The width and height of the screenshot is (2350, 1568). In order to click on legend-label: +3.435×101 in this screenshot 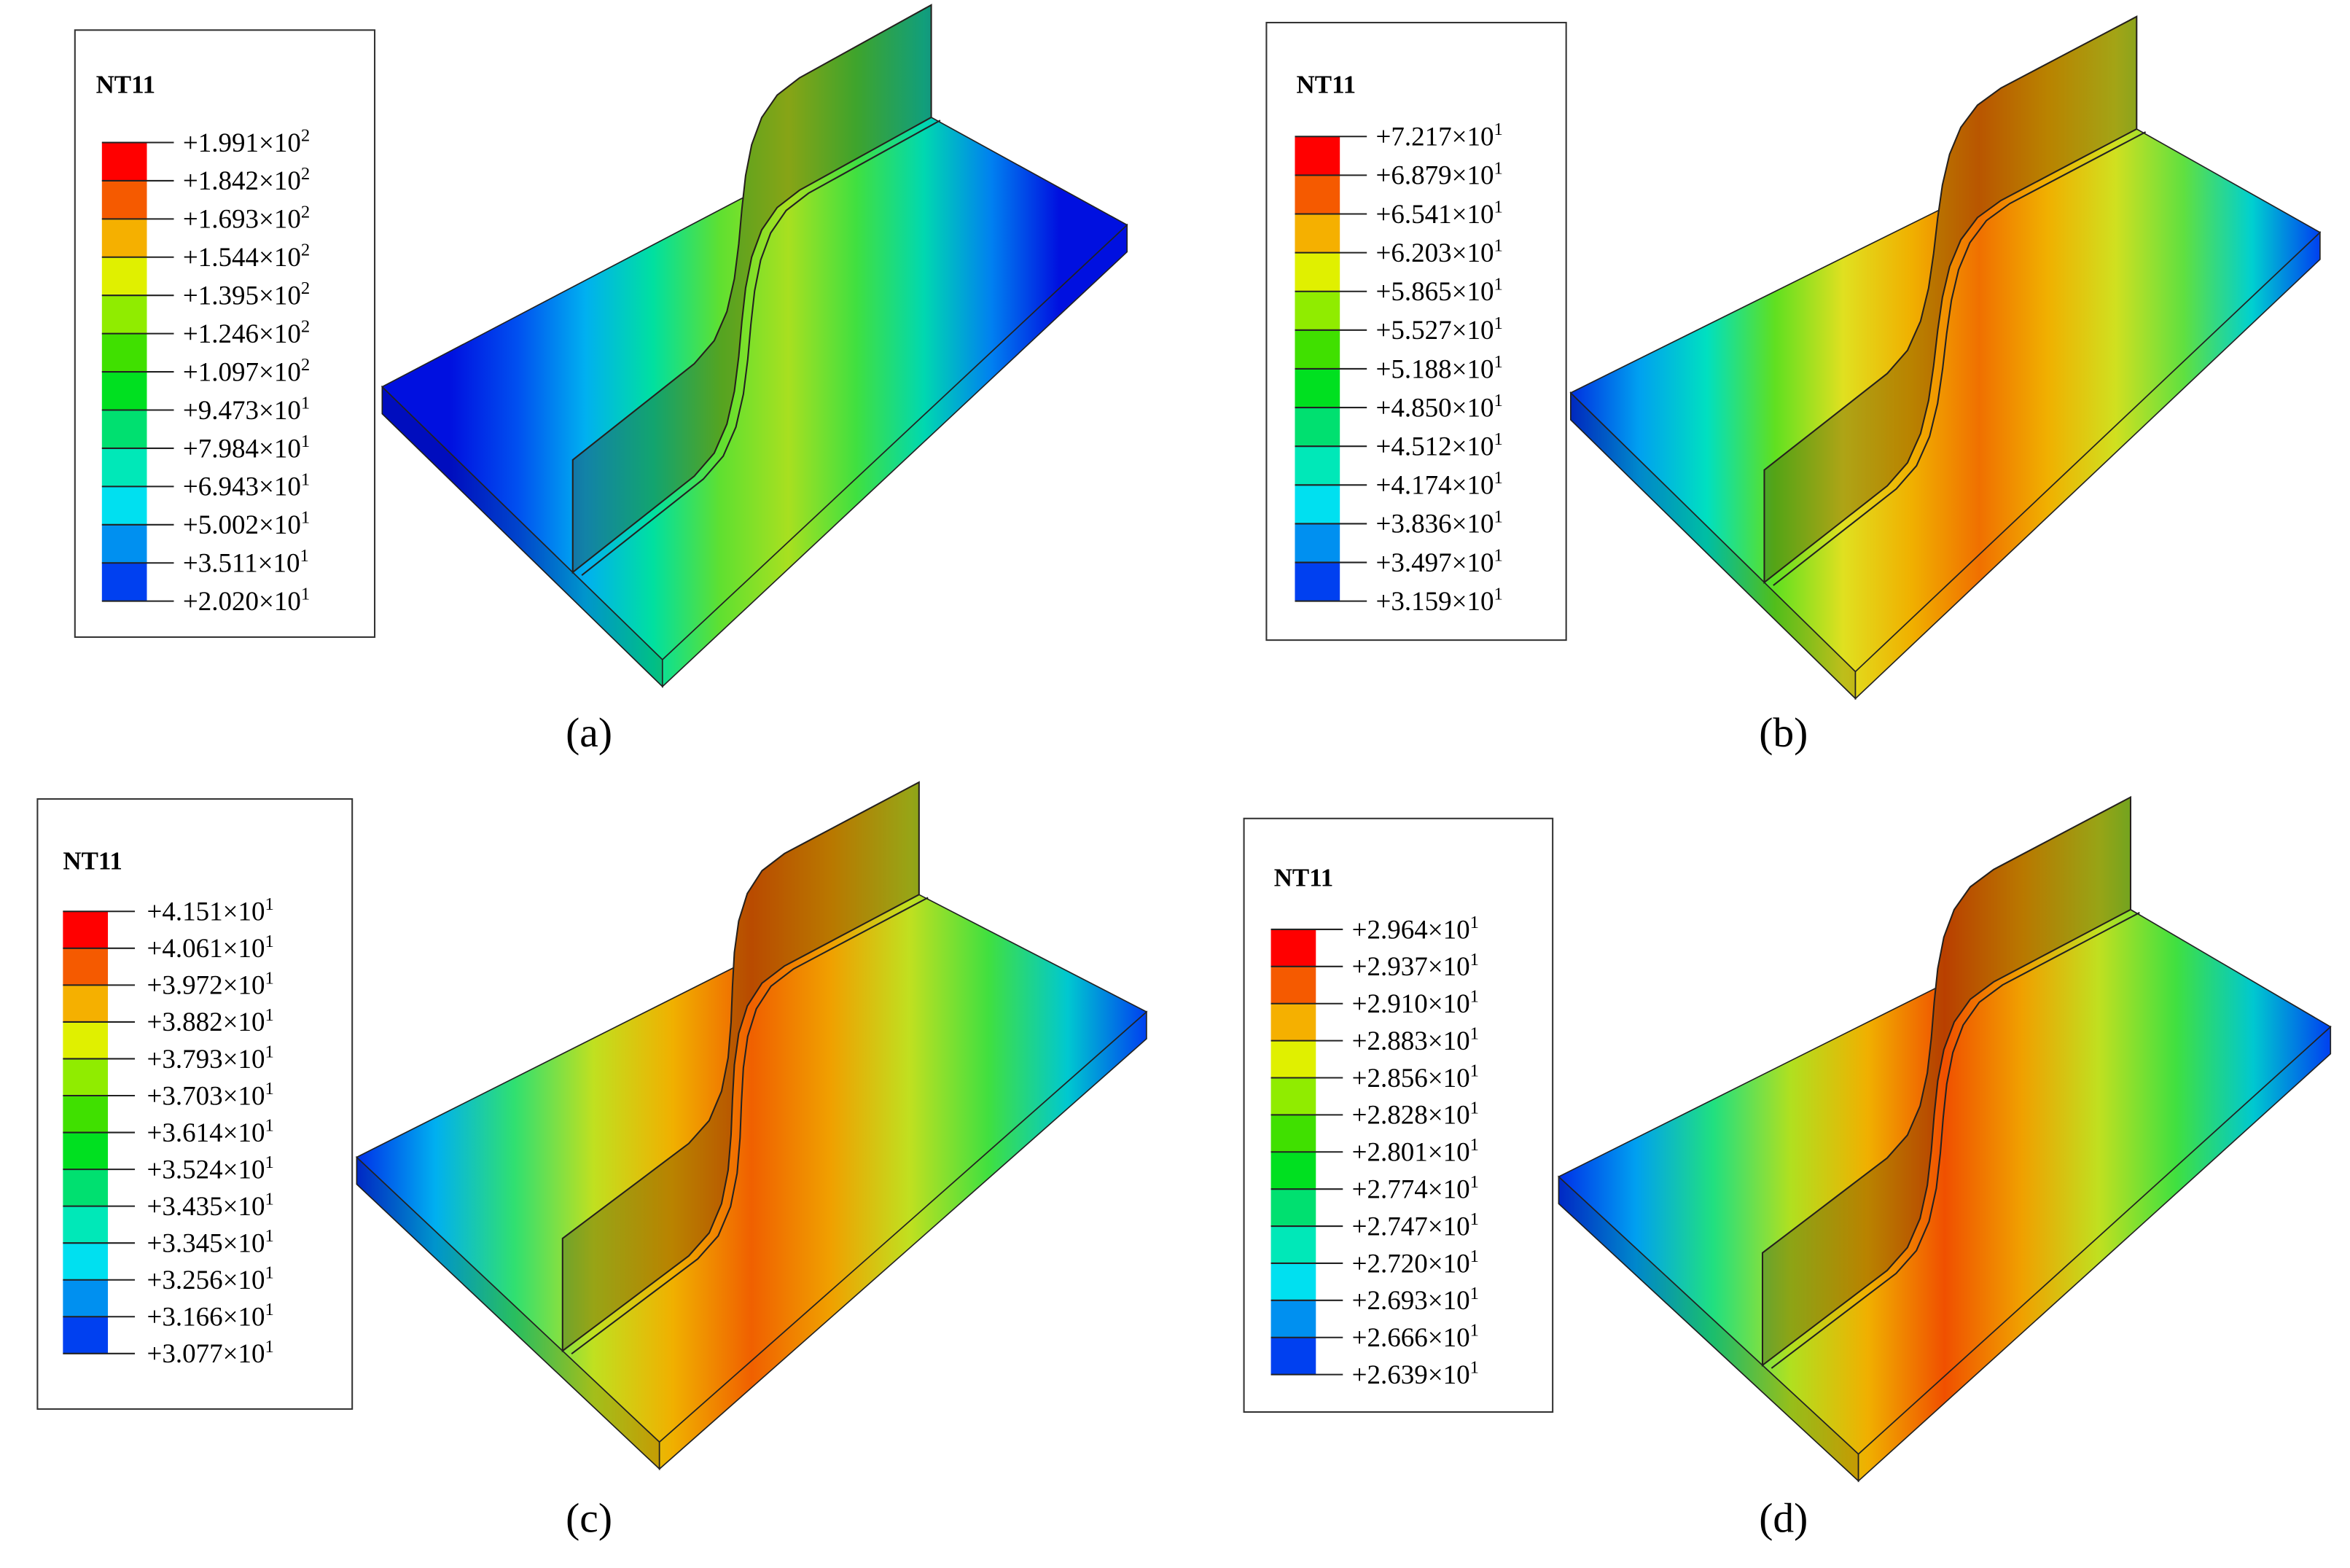, I will do `click(210, 1206)`.